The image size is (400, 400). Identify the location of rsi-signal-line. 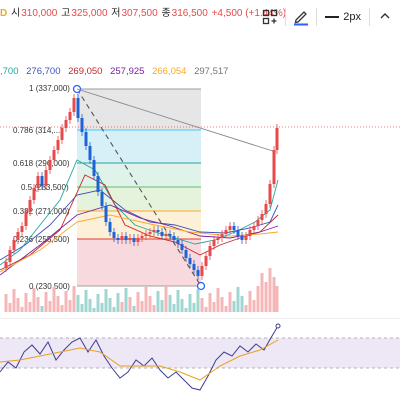
(139, 360).